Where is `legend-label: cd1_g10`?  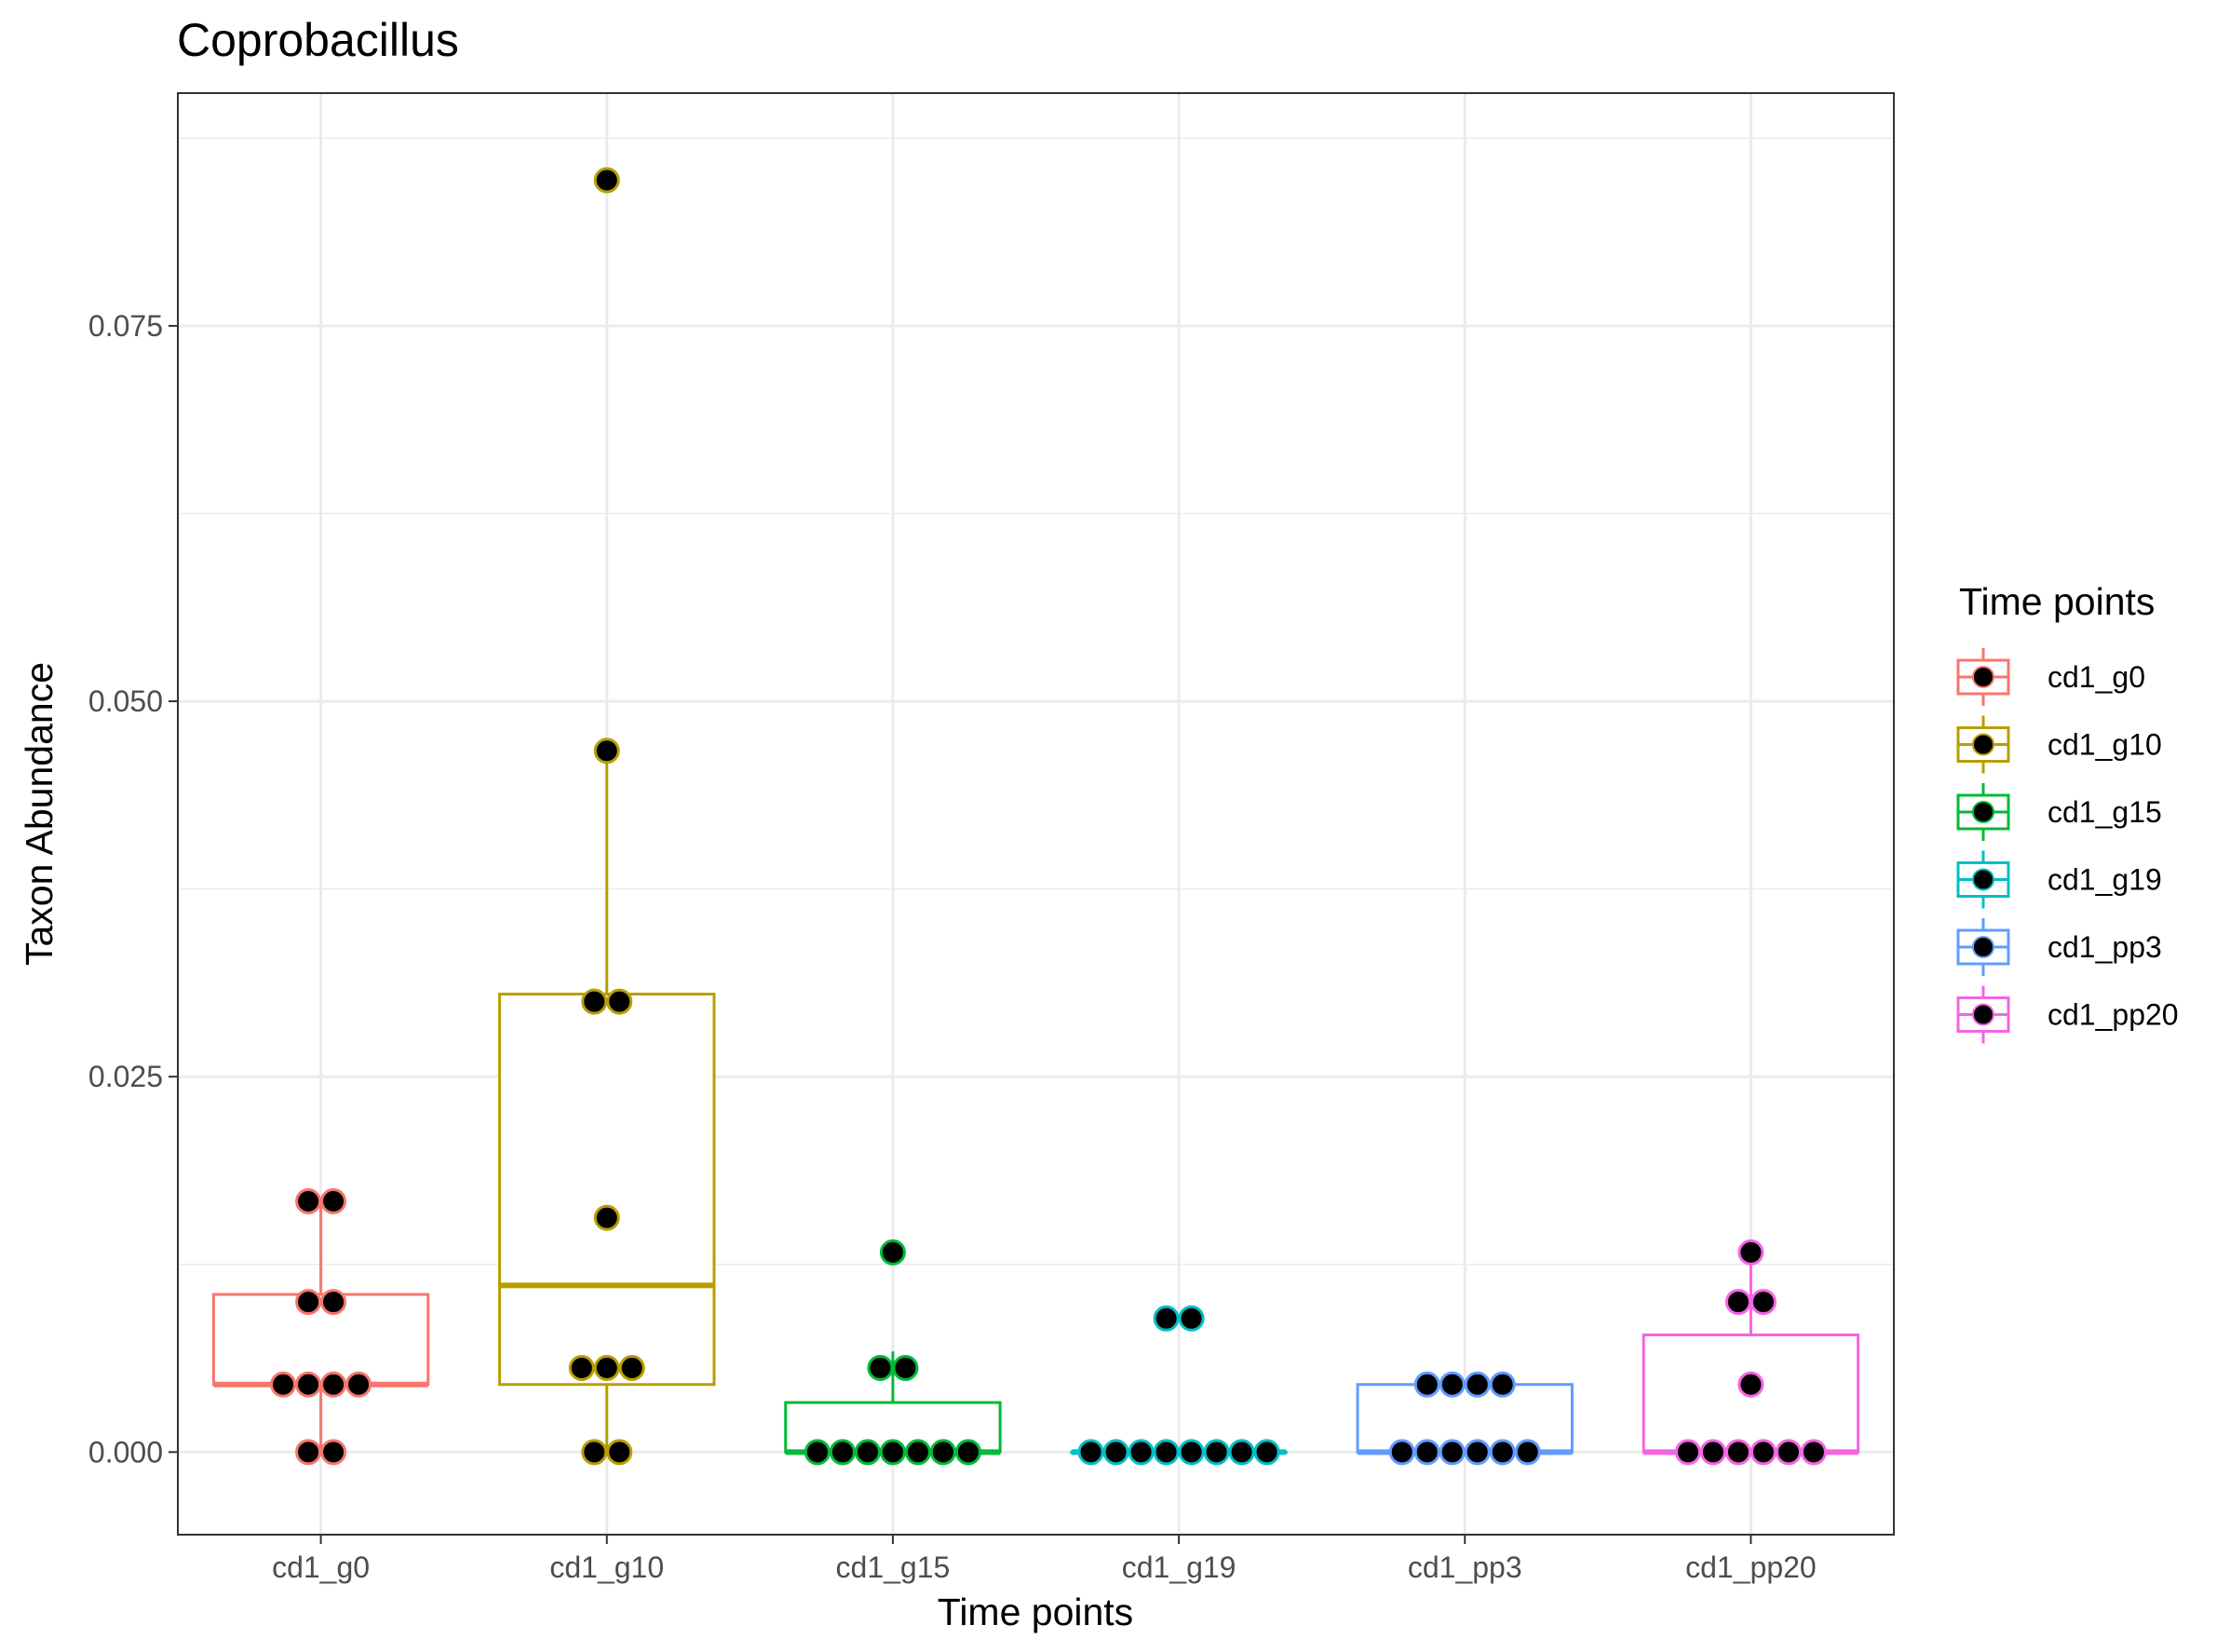 legend-label: cd1_g10 is located at coordinates (2105, 745).